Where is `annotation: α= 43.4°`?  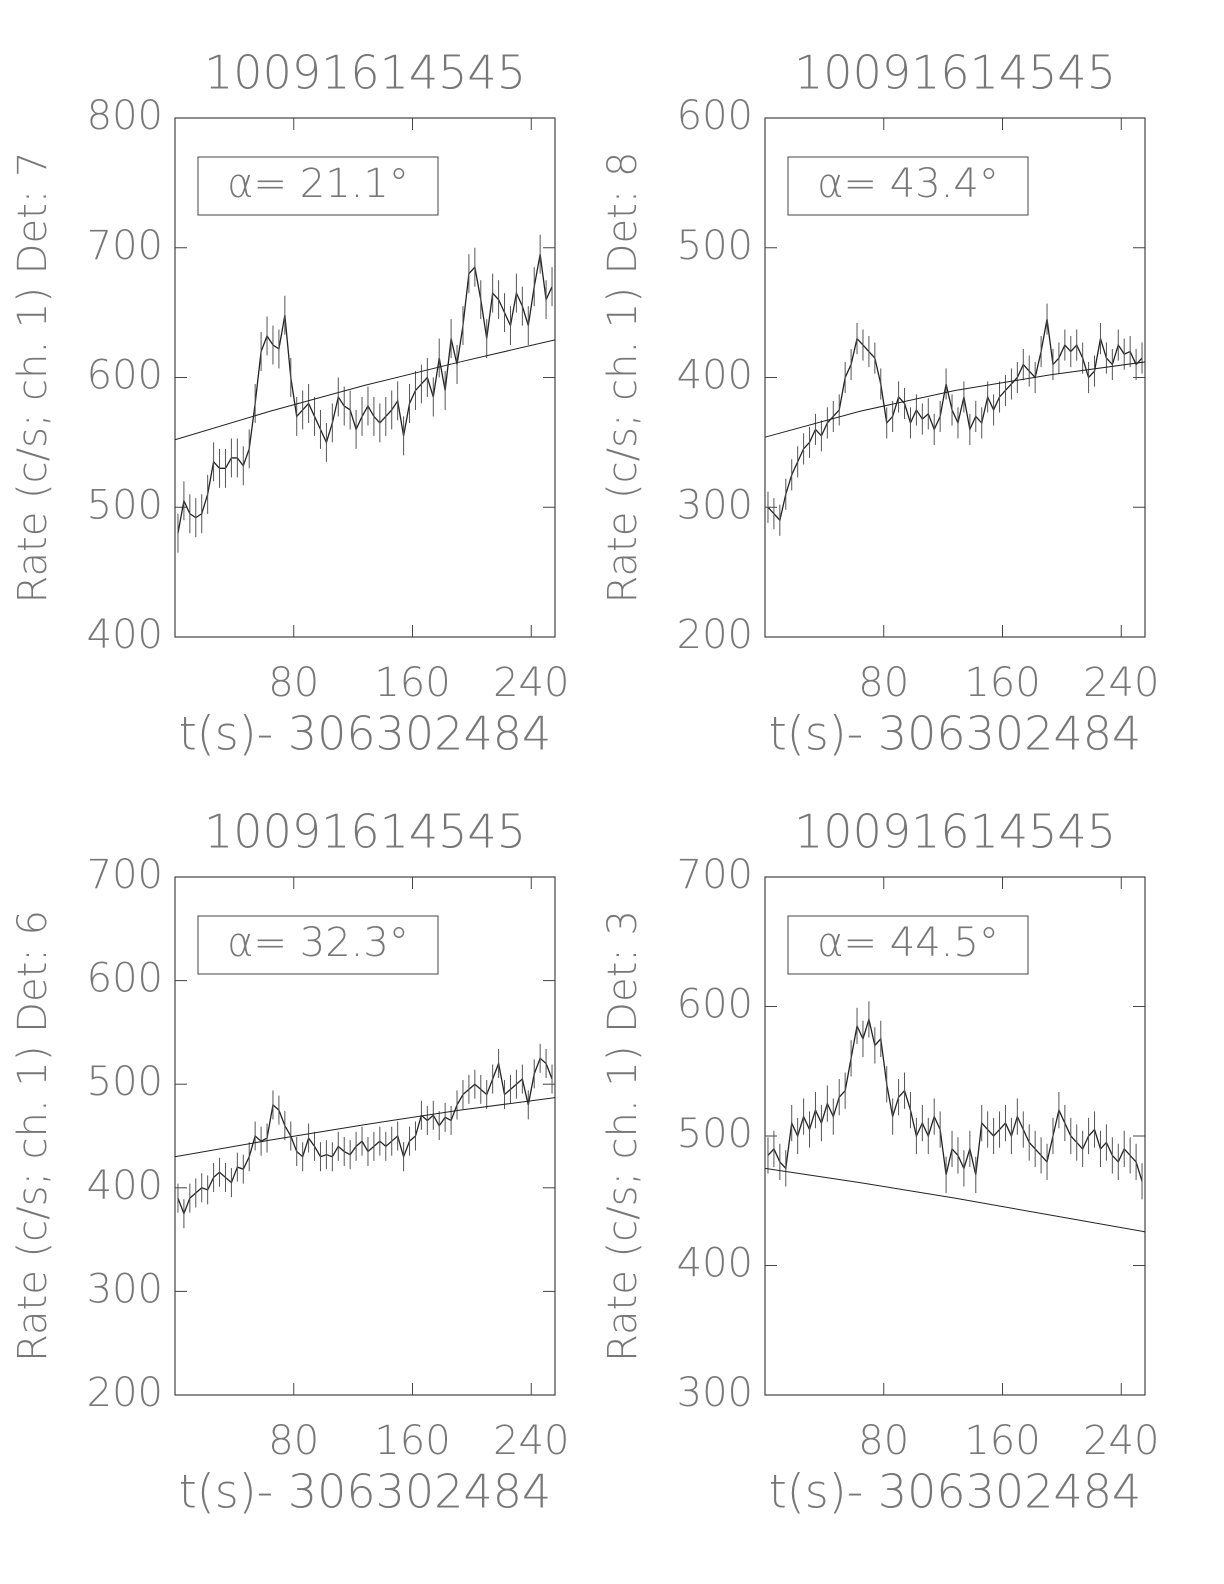
annotation: α= 43.4° is located at coordinates (908, 184).